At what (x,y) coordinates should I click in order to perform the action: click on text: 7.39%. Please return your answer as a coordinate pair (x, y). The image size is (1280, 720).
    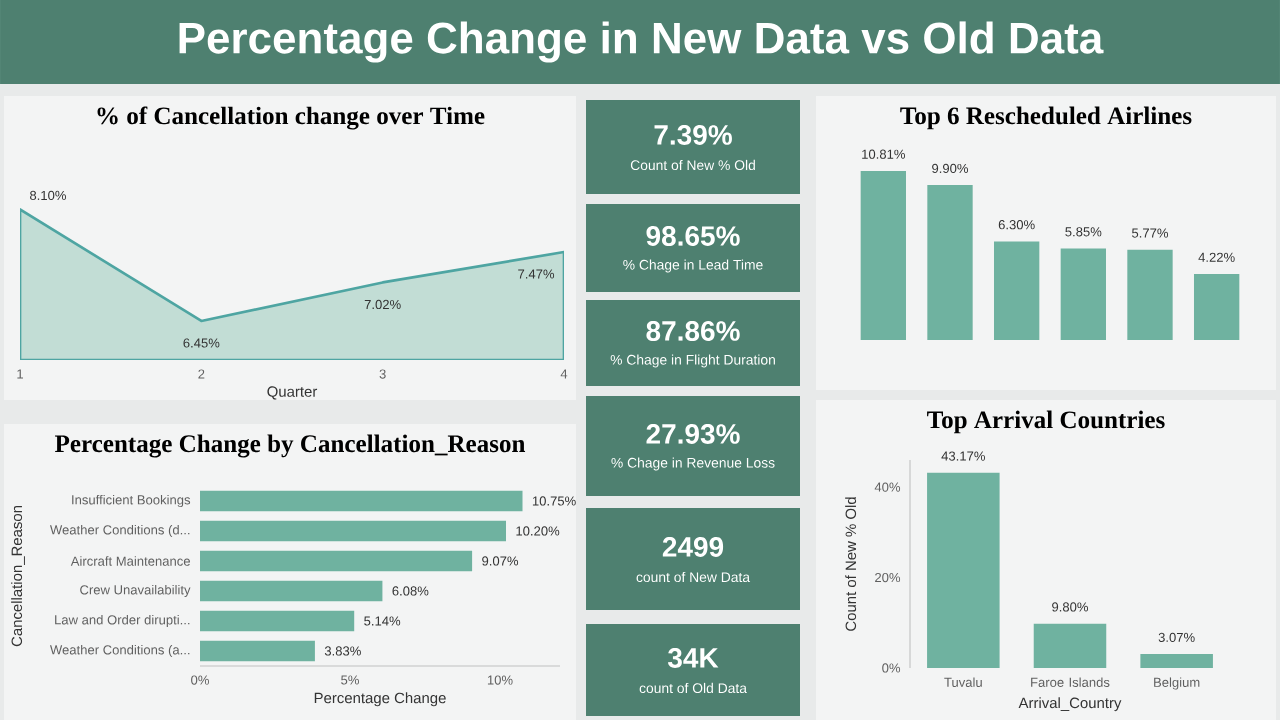
    Looking at the image, I should click on (693, 135).